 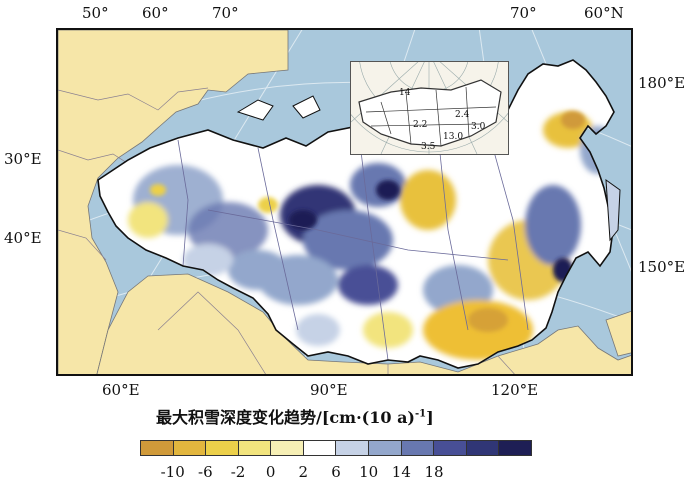 What do you see at coordinates (515, 390) in the screenshot?
I see `bottom-label: 120°E` at bounding box center [515, 390].